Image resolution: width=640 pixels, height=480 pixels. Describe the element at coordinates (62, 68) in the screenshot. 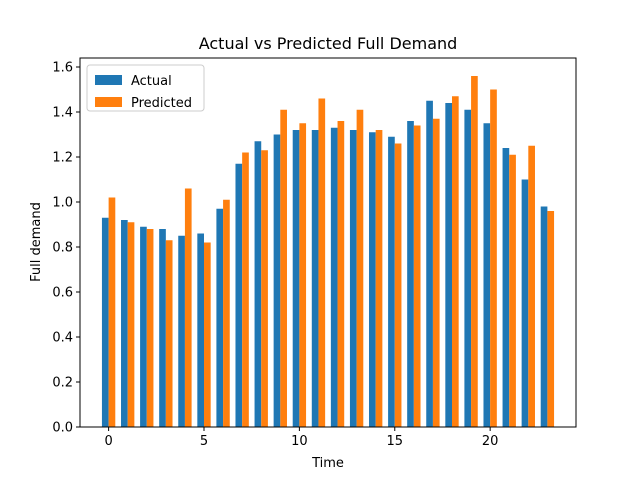

I see `y-tick-label: 1.6` at that location.